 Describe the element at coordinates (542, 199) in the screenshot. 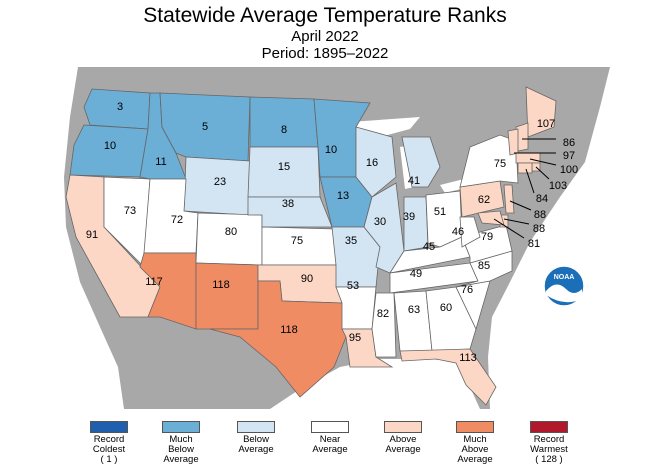

I see `rank-label-ct: 84` at that location.